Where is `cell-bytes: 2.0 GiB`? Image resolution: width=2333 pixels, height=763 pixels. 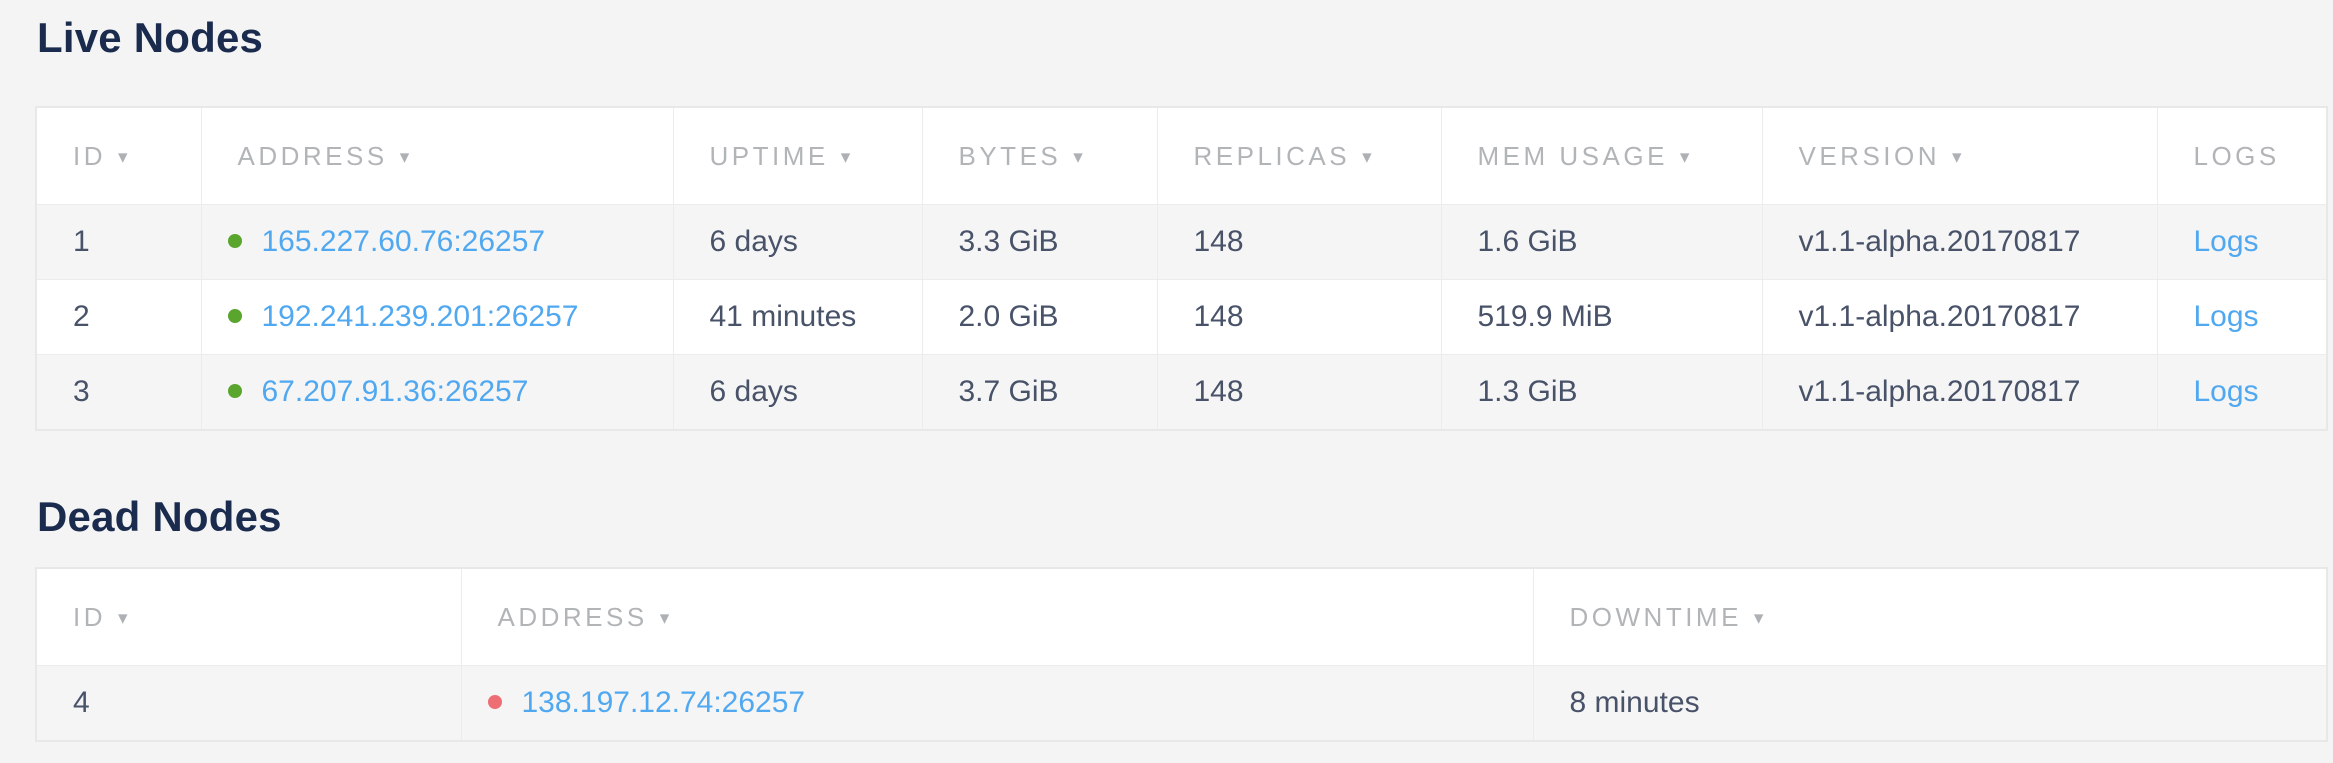
cell-bytes: 2.0 GiB is located at coordinates (1039, 317).